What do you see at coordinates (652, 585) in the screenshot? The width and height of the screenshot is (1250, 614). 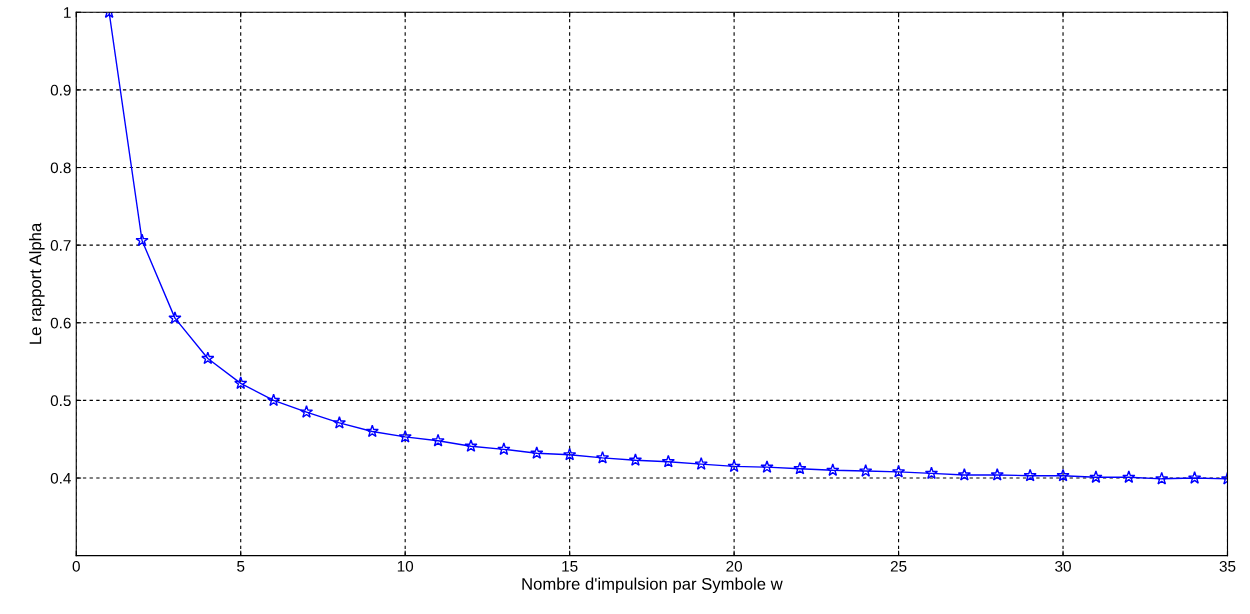 I see `x-axis-title: Nombre d'impulsion par Symbole w` at bounding box center [652, 585].